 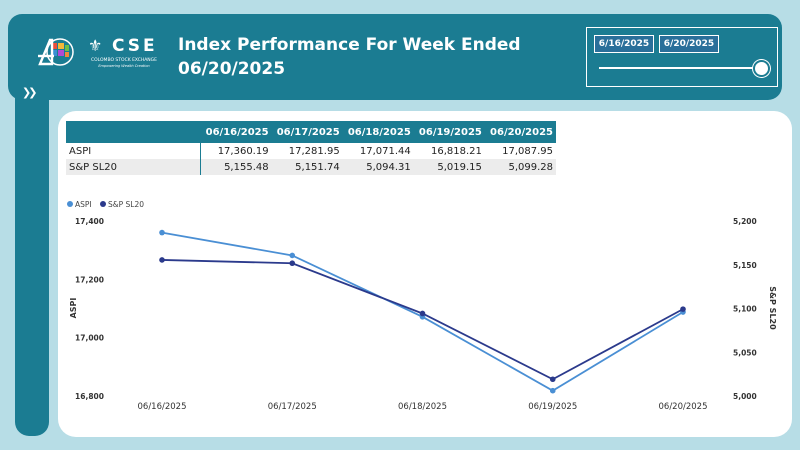 I want to click on table-cell: 5,099.28, so click(x=520, y=167).